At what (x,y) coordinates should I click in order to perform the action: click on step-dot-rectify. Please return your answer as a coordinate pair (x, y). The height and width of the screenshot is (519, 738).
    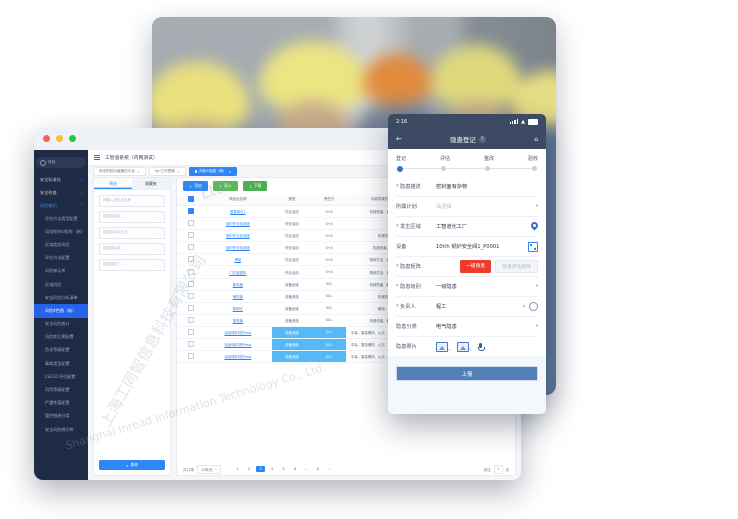
    Looking at the image, I should click on (488, 168).